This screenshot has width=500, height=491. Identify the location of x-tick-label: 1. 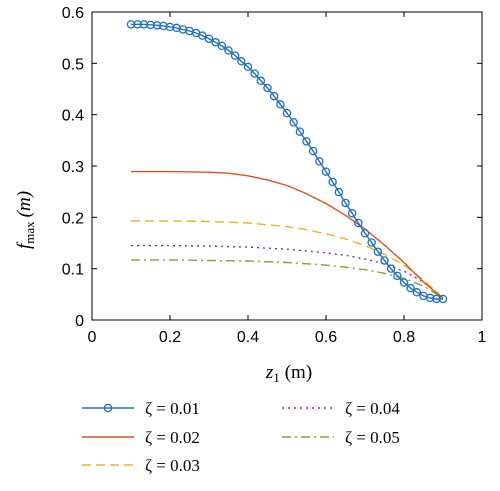
(482, 337).